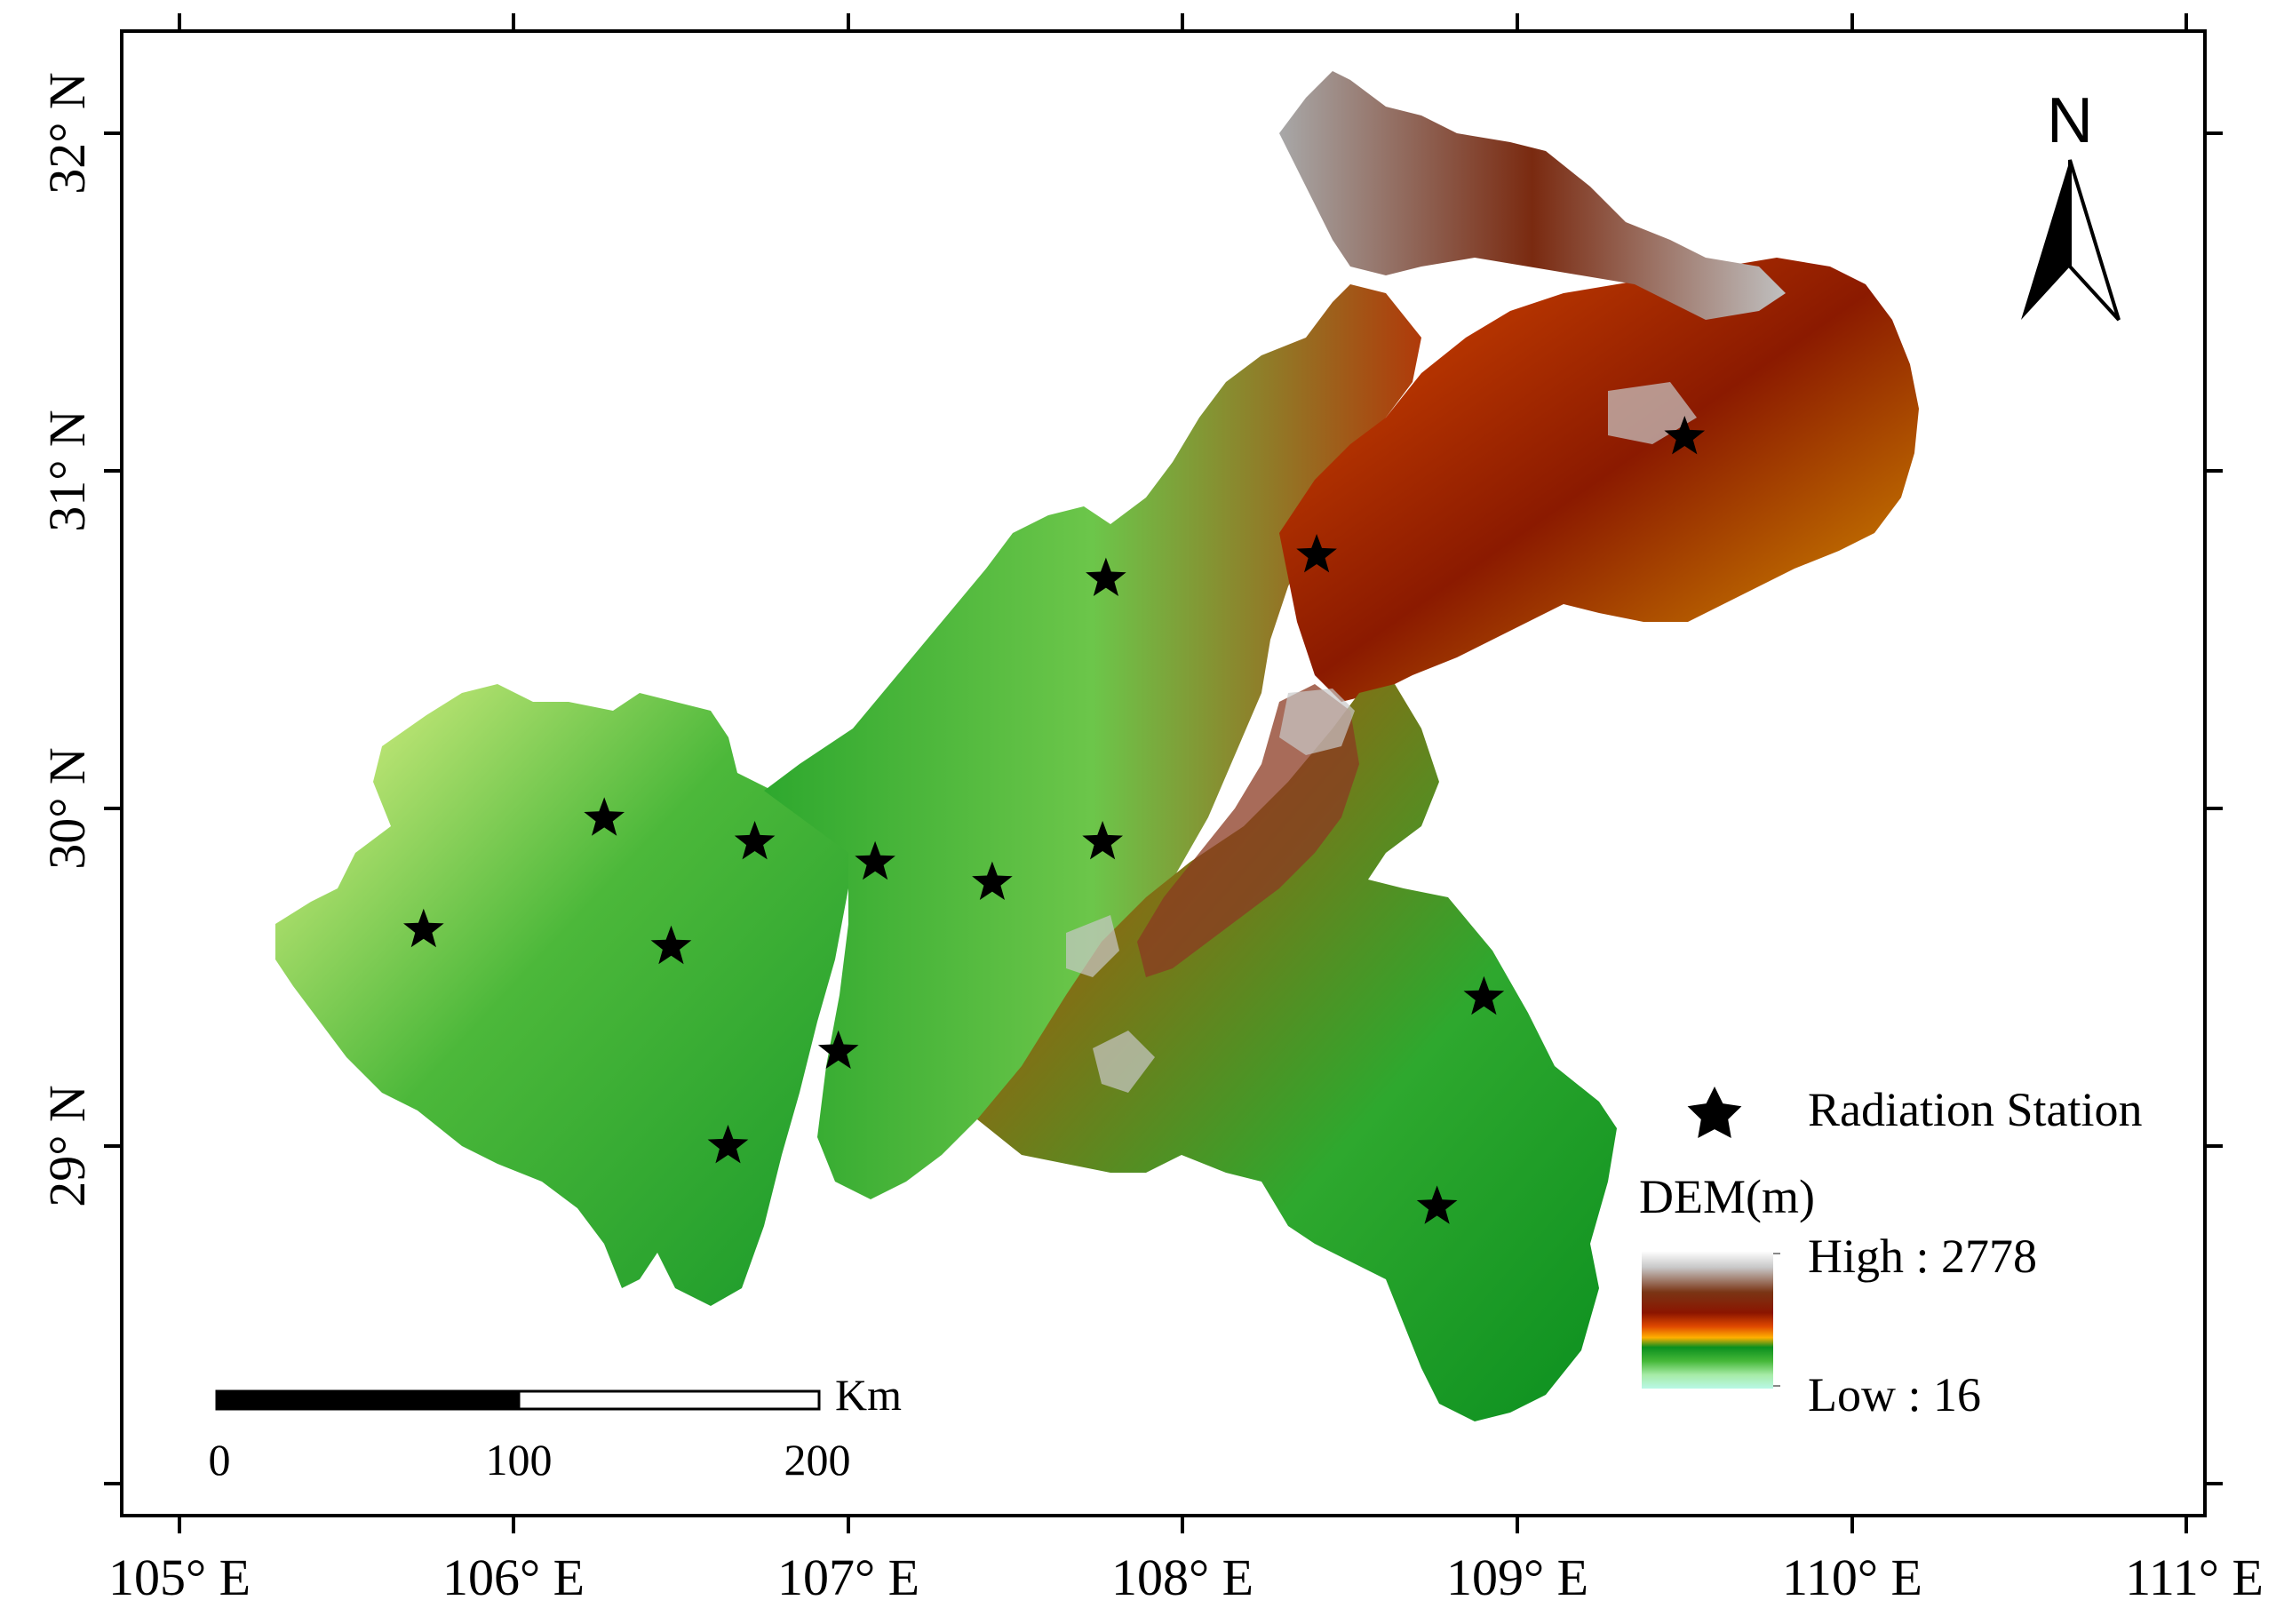  I want to click on legend-dem: DEM(m) High : 2778 Low : 16, so click(1838, 1295).